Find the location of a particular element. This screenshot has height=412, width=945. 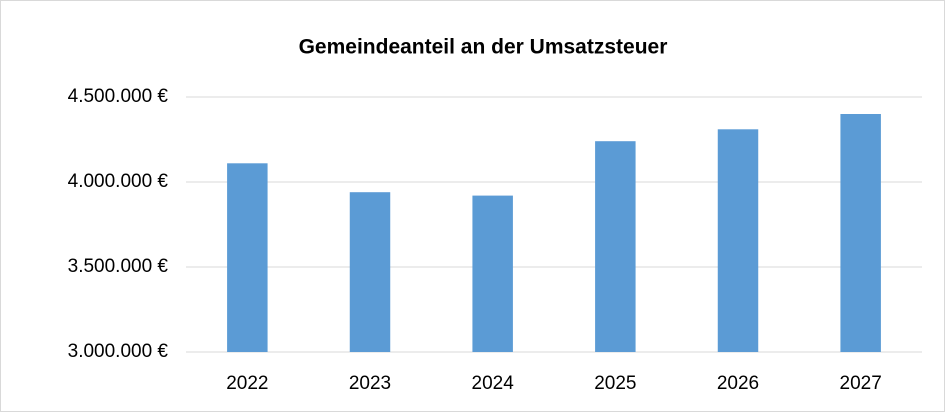

x-tick-label: 2025 is located at coordinates (615, 383).